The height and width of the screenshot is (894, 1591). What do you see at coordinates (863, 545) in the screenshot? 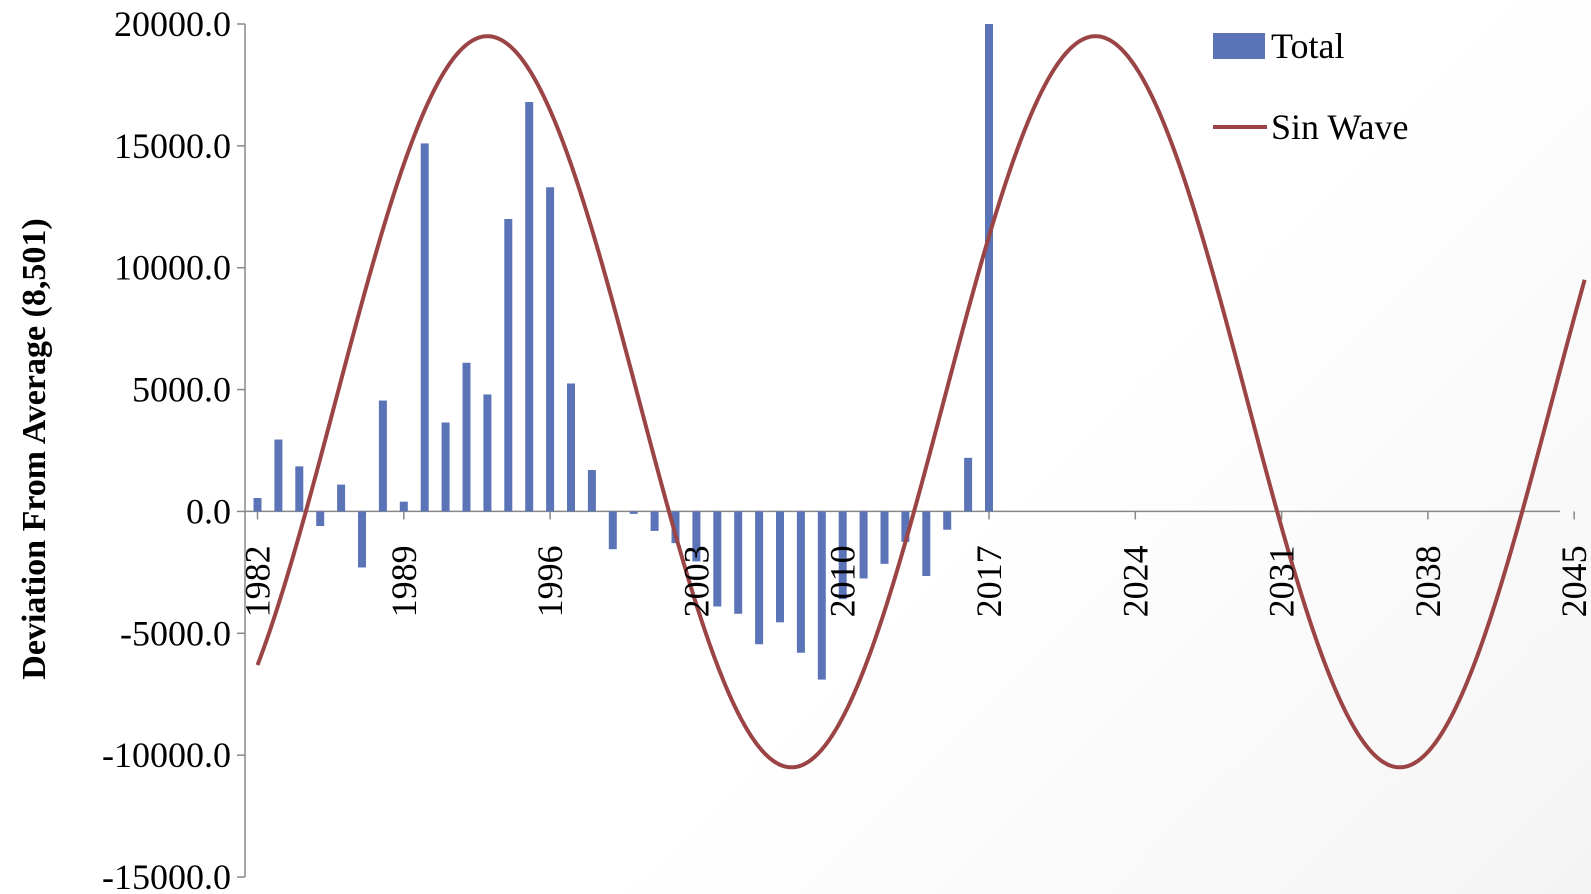
I see `bar-2011` at bounding box center [863, 545].